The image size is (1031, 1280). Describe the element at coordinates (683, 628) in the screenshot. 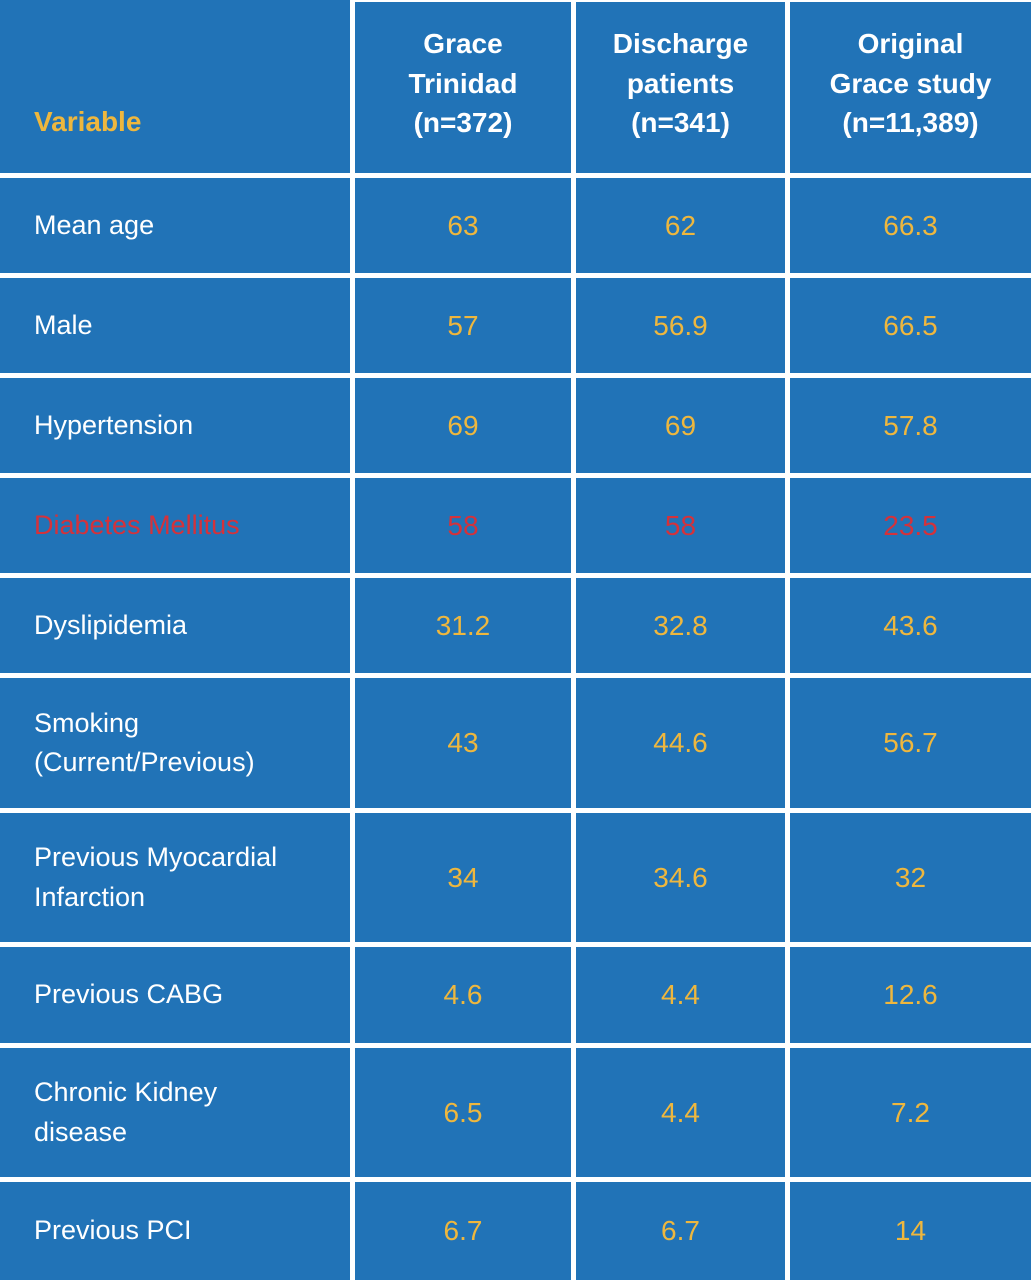

I see `table-cell: 32.8` at that location.